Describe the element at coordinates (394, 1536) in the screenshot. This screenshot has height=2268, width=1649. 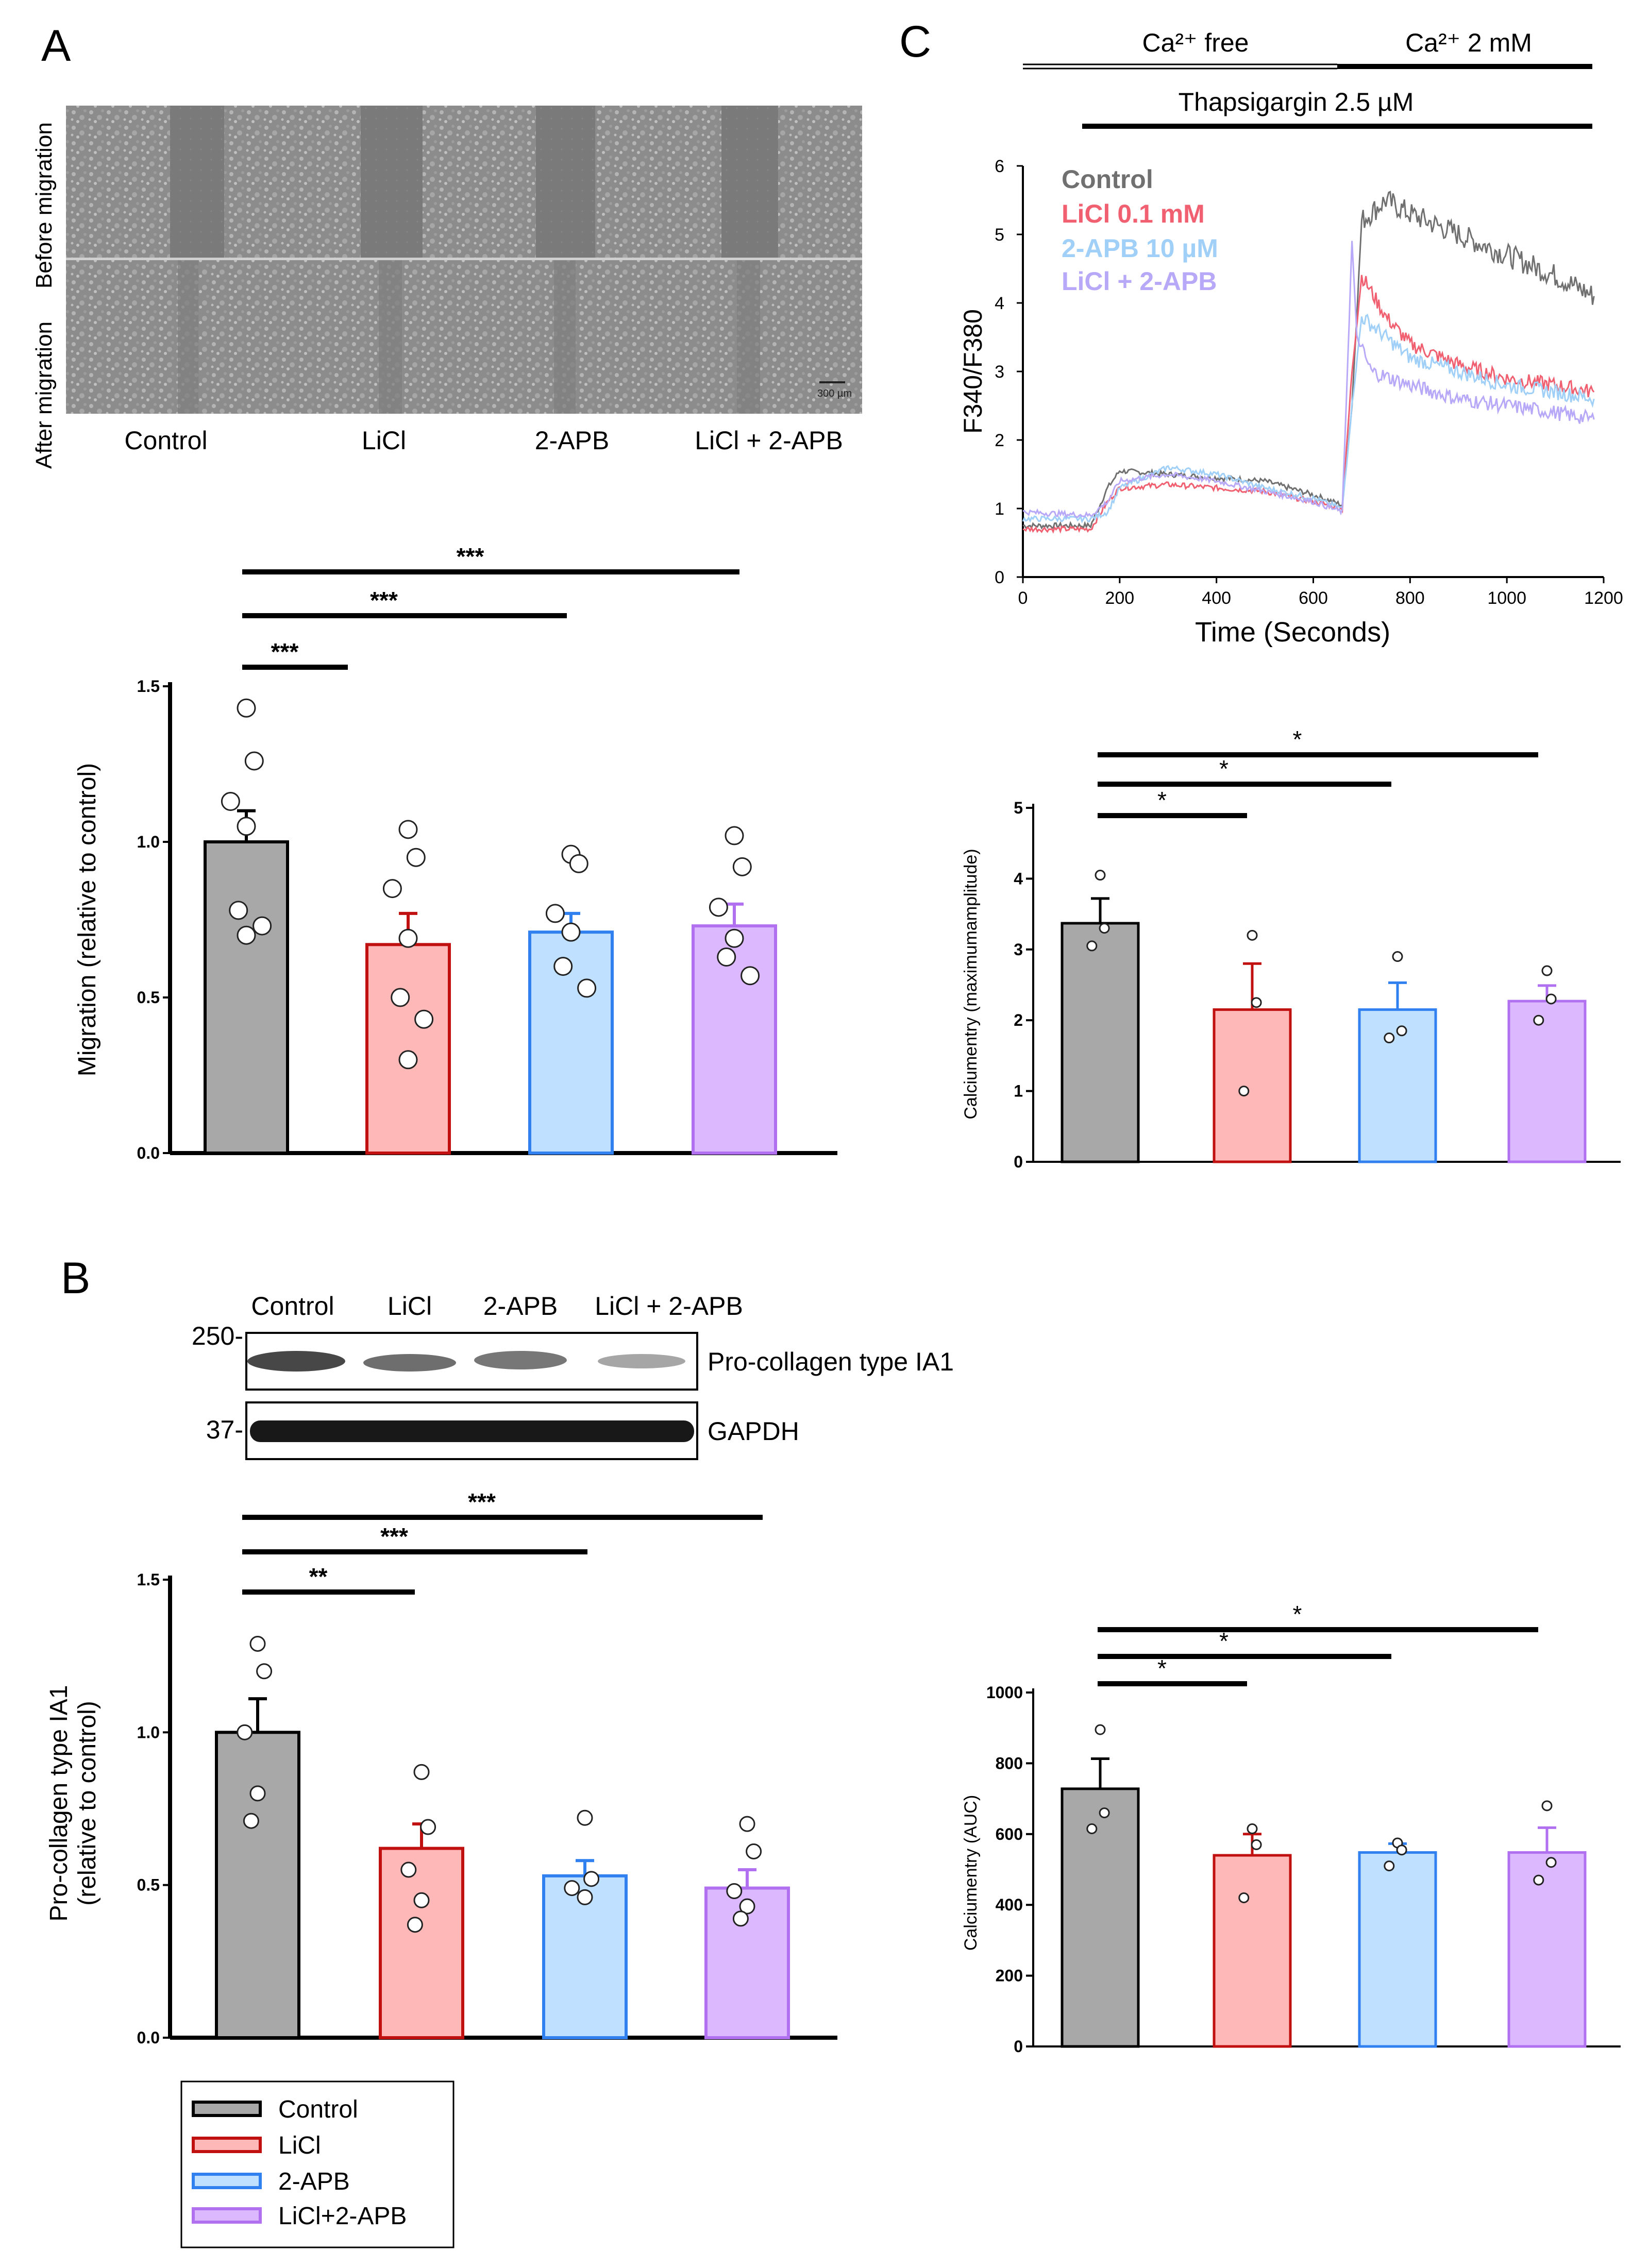
I see `significance-label: ***` at that location.